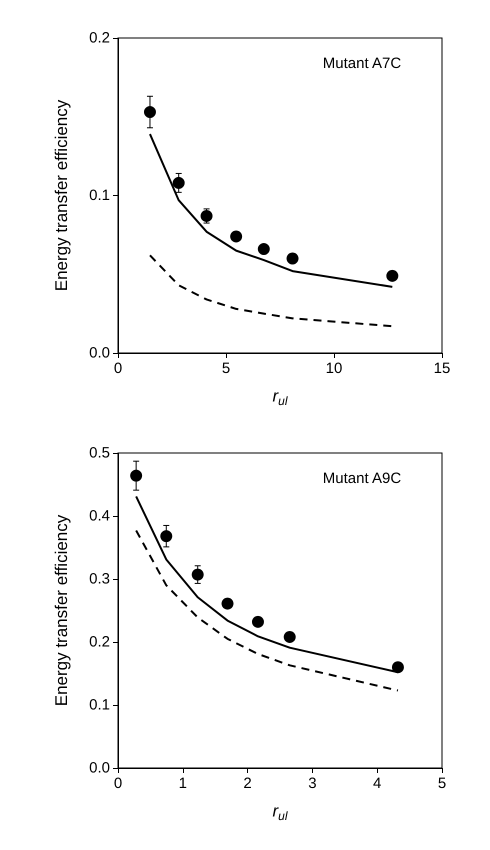 The height and width of the screenshot is (850, 490). What do you see at coordinates (442, 368) in the screenshot?
I see `x-tick-label: 15` at bounding box center [442, 368].